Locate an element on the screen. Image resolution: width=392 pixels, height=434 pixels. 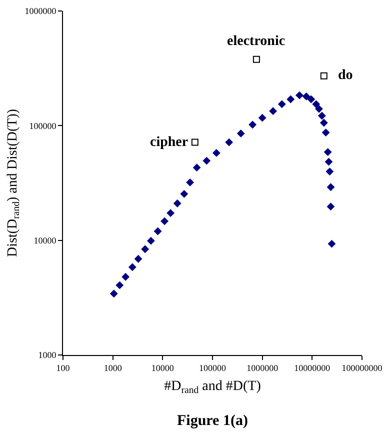
annotation: do is located at coordinates (345, 75).